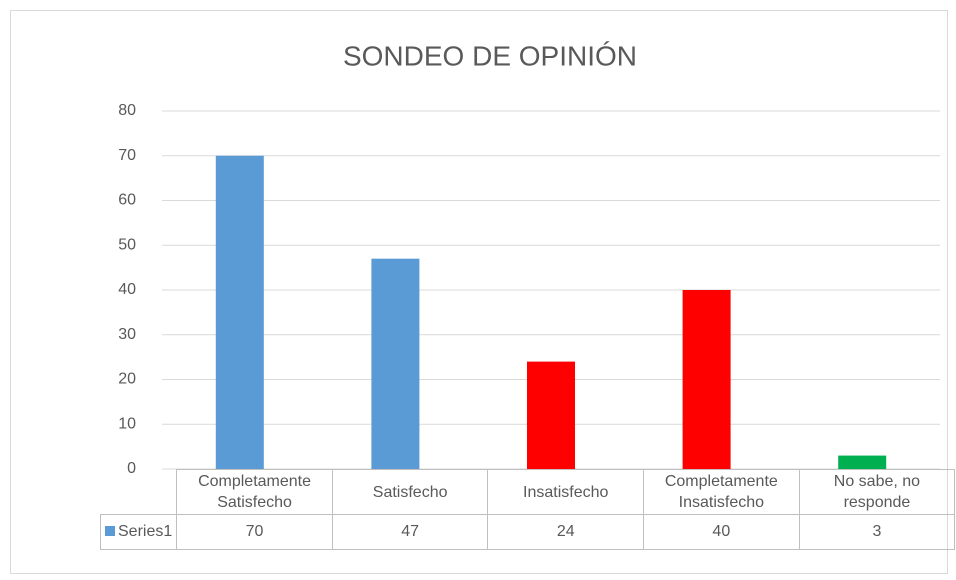  Describe the element at coordinates (139, 492) in the screenshot. I see `corner-cell` at that location.